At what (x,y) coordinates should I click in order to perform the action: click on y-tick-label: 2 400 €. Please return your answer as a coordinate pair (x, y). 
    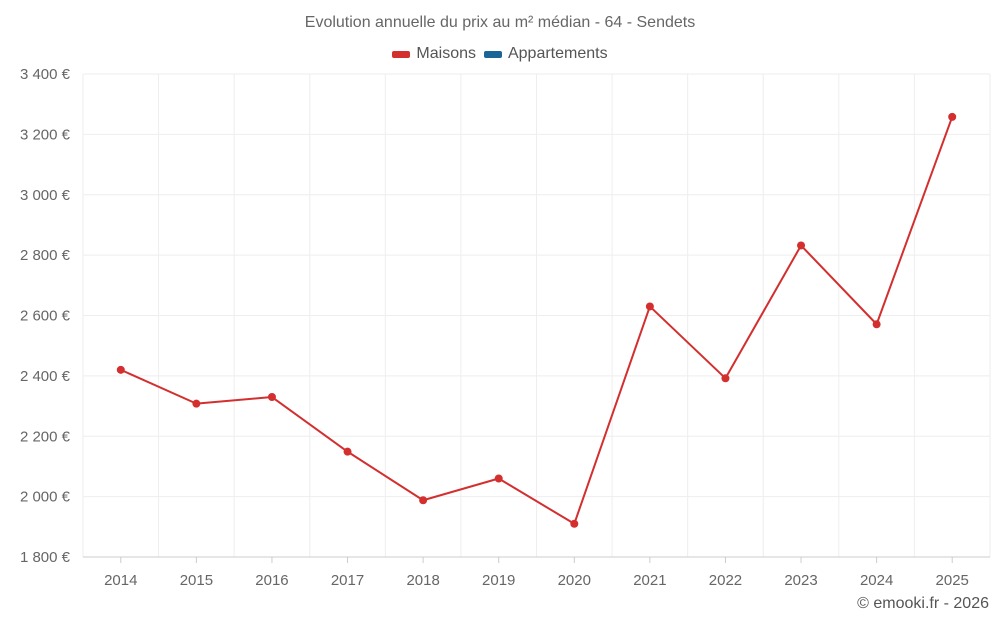
    Looking at the image, I should click on (45, 376).